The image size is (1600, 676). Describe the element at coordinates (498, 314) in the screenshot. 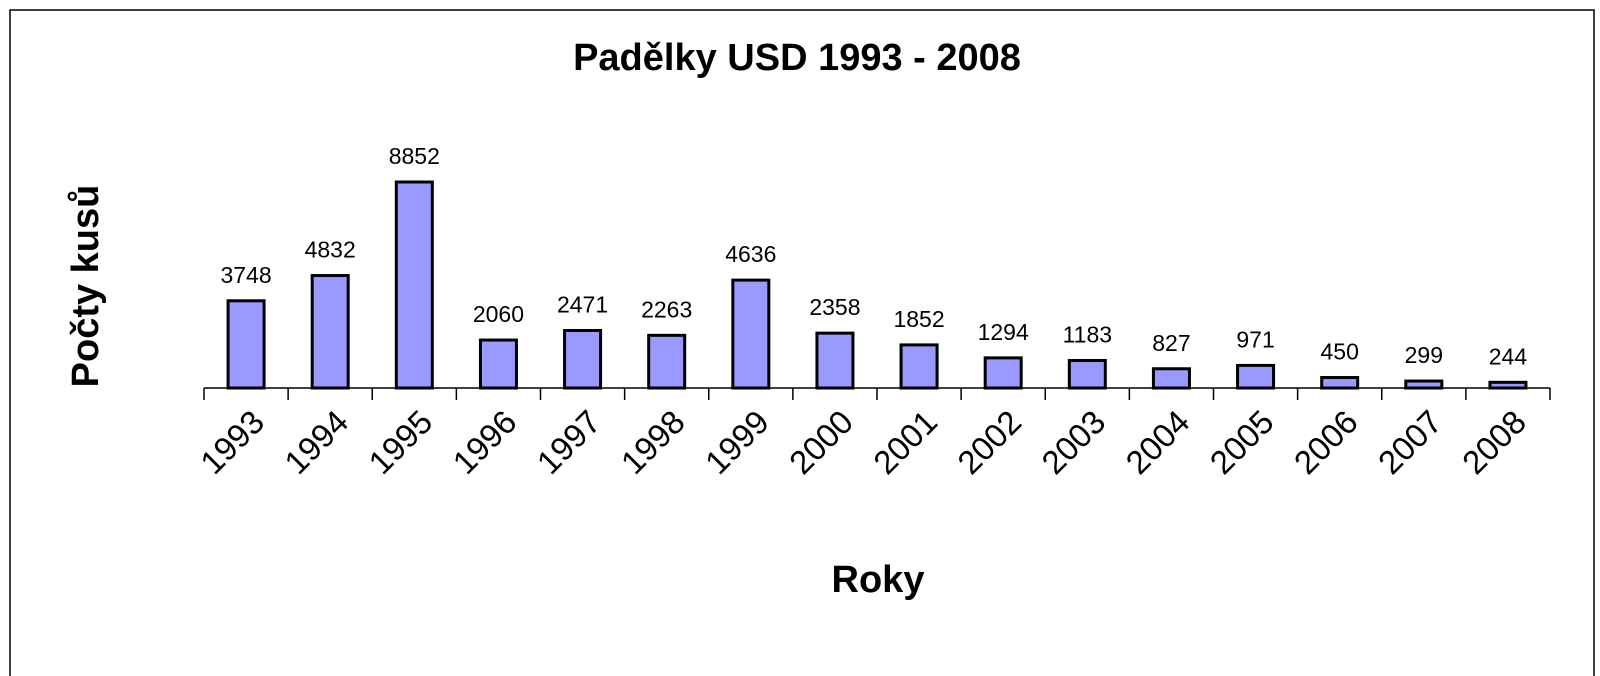

I see `data-label: 2060` at that location.